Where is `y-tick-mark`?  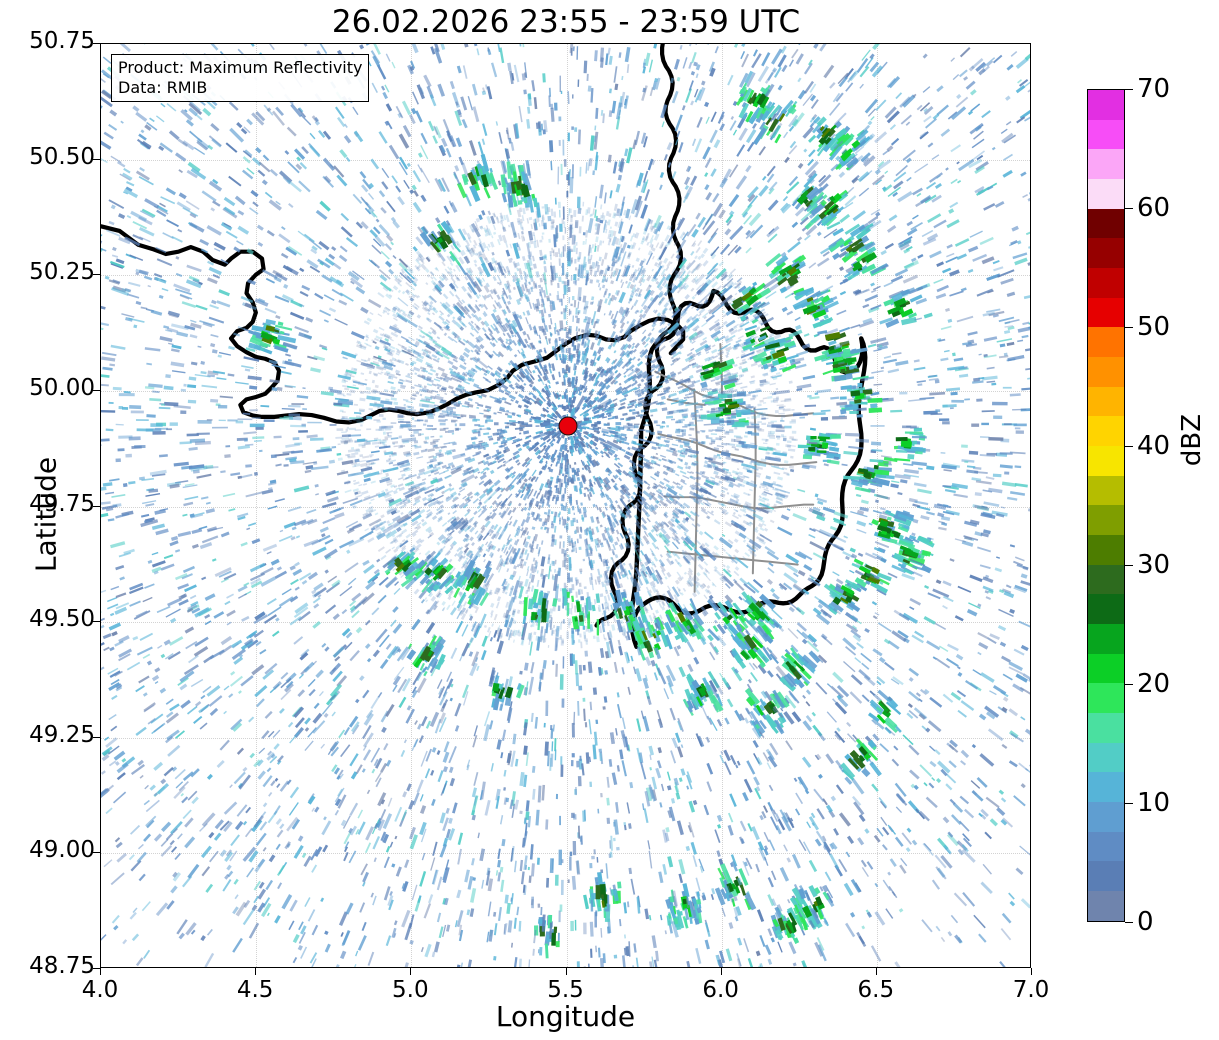 y-tick-mark is located at coordinates (96, 968).